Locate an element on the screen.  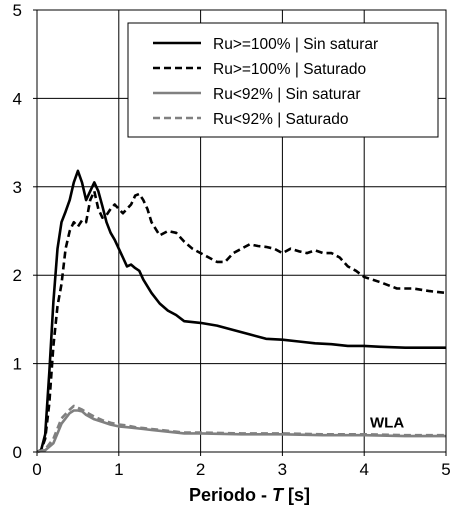
legend-label: Ru>=100% | Saturado is located at coordinates (289, 69).